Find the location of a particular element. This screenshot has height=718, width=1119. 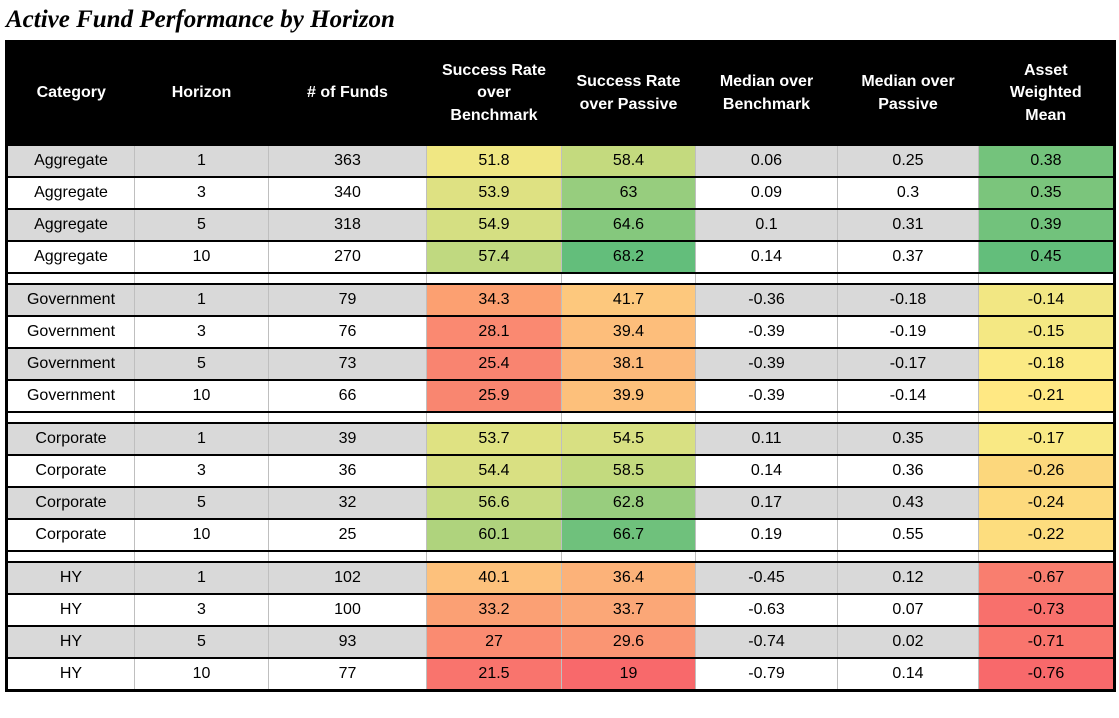

sr_passive-cell: 38.1 is located at coordinates (628, 364).